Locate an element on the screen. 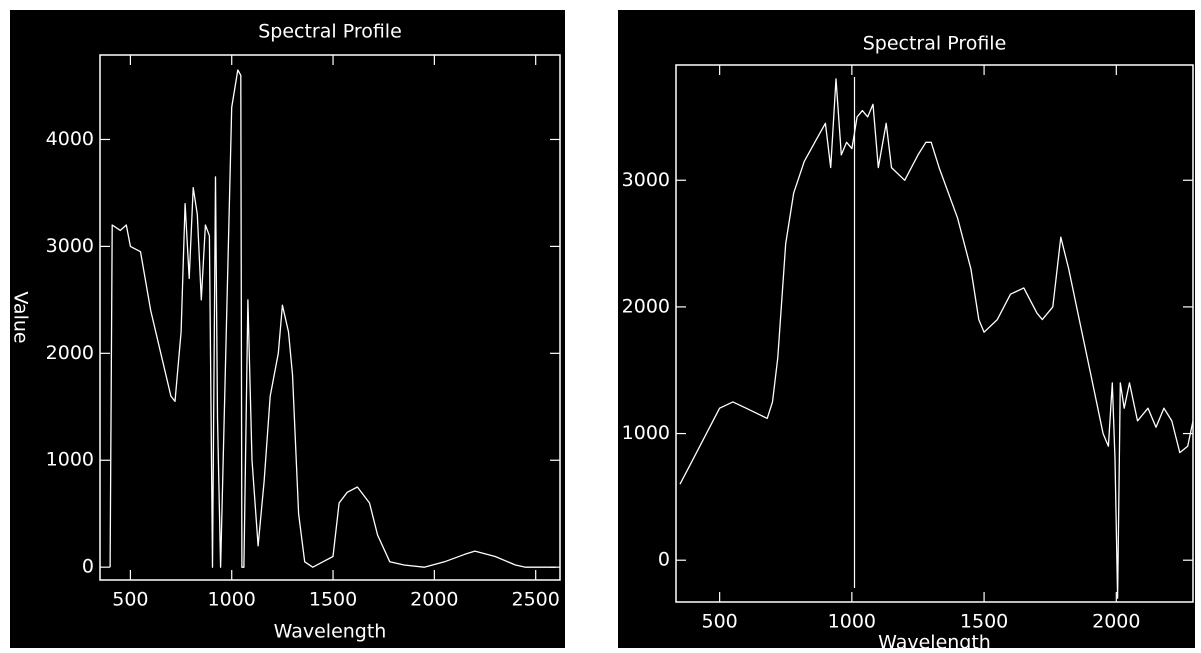 The width and height of the screenshot is (1201, 653). y-axis-label: Value is located at coordinates (21, 317).